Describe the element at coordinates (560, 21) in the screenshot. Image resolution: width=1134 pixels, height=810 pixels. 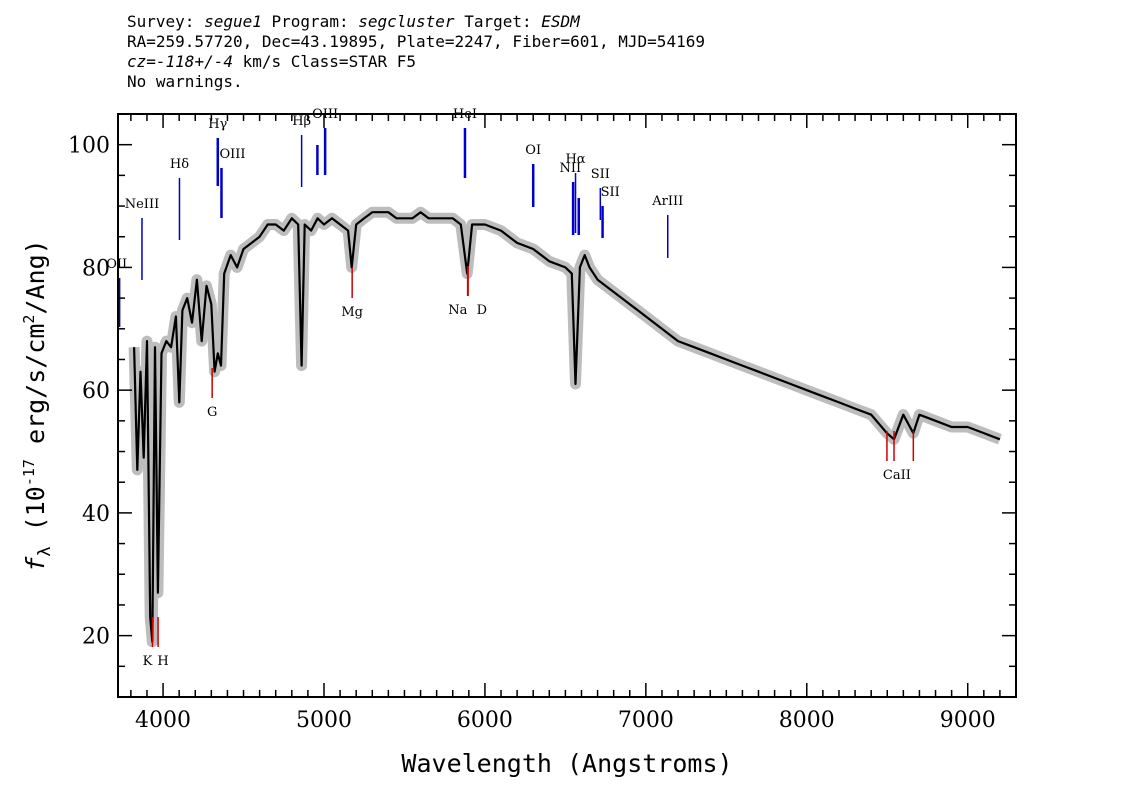
I see `target-value: ESDM` at that location.